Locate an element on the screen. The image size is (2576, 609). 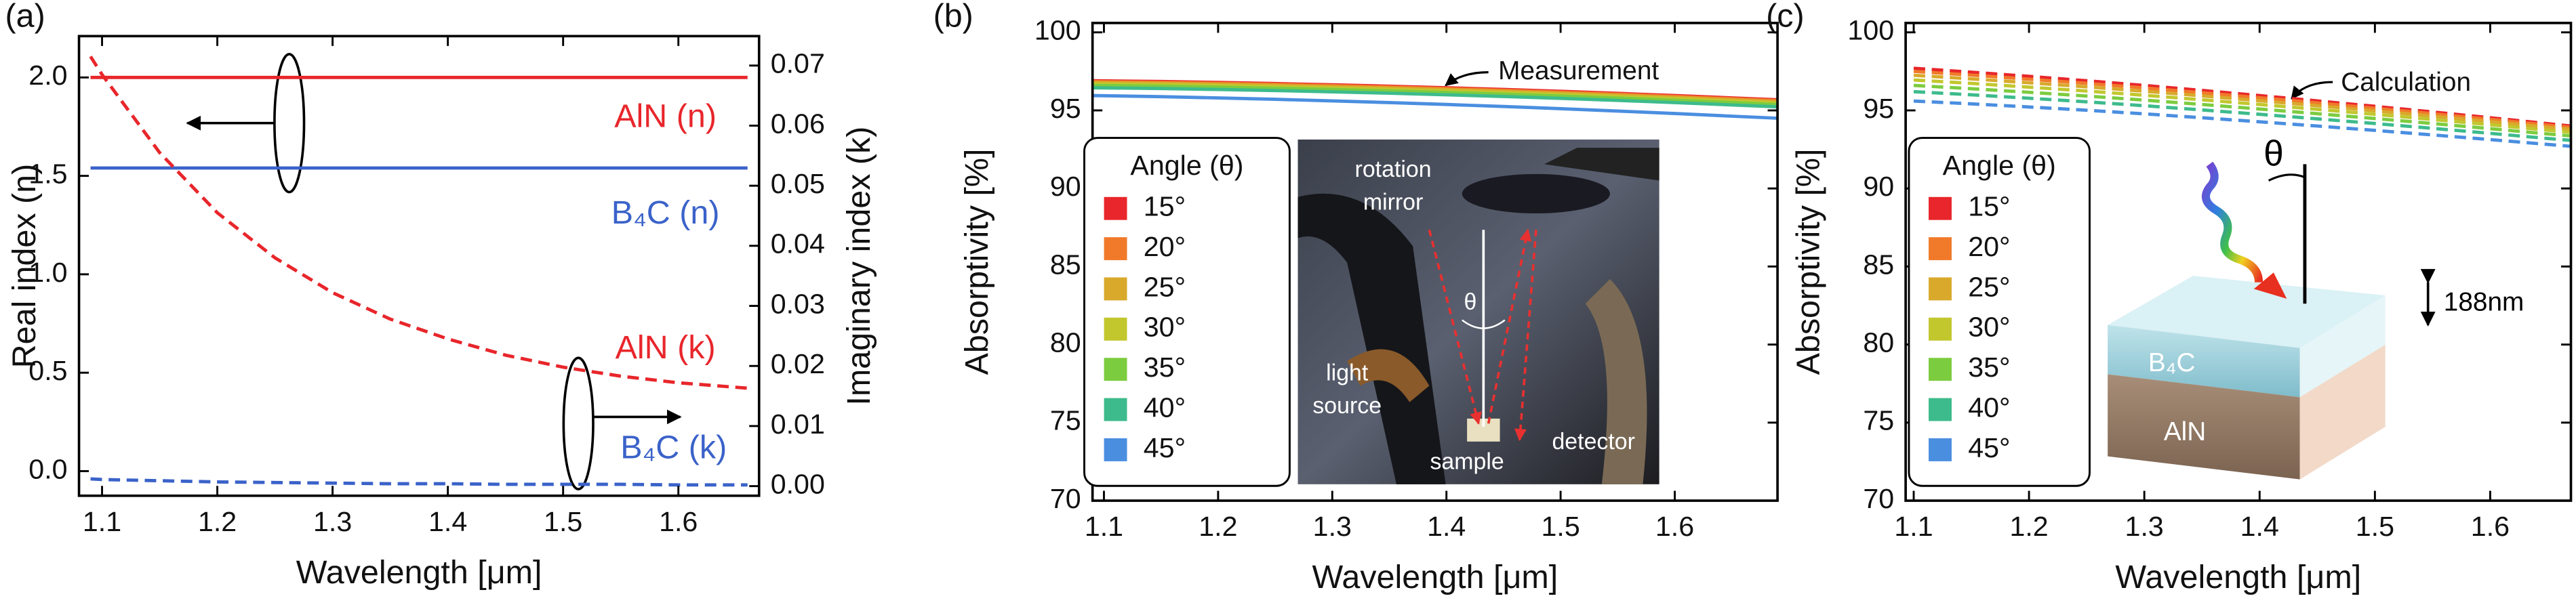
panel-label: (b) is located at coordinates (953, 17).